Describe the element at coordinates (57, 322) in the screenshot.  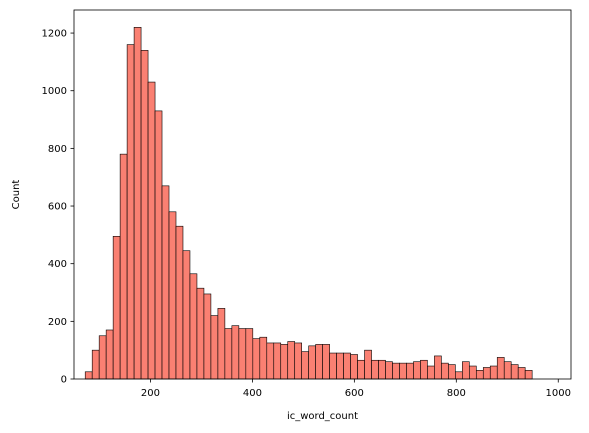
I see `y-tick-label: 200` at that location.